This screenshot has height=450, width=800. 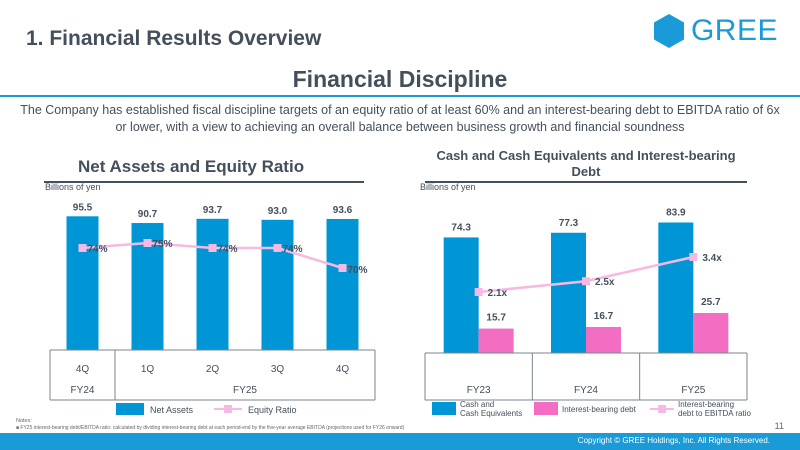 What do you see at coordinates (272, 410) in the screenshot?
I see `legend-label-equity-ratio: Equity Ratio` at bounding box center [272, 410].